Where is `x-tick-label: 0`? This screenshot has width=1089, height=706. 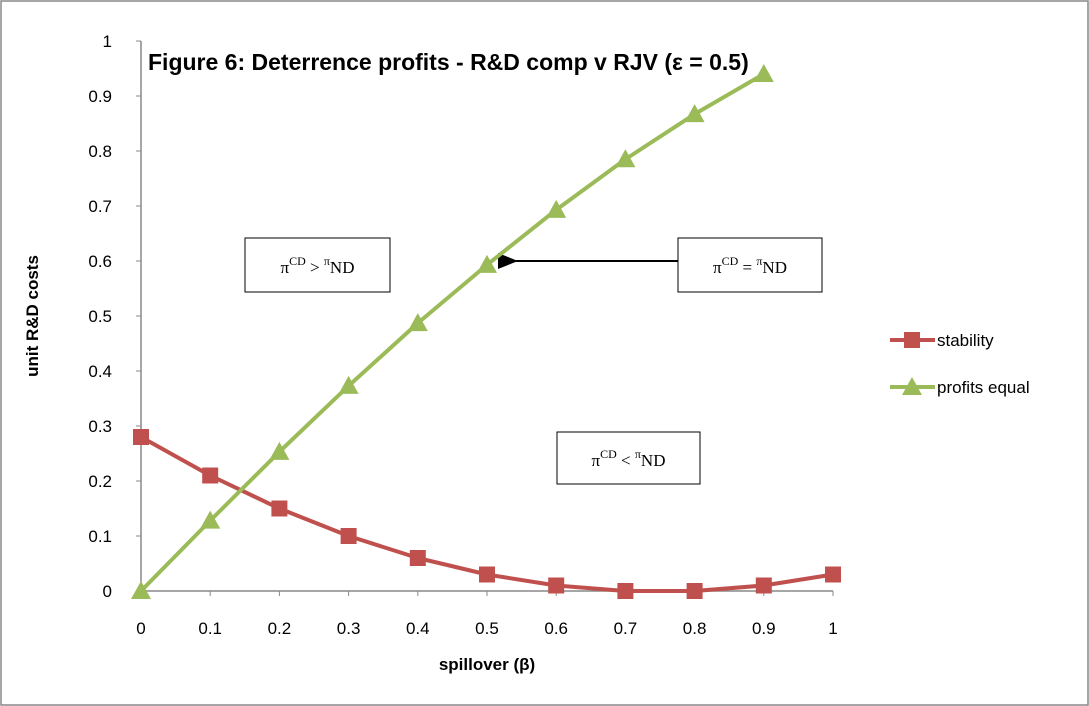
x-tick-label: 0 is located at coordinates (140, 628).